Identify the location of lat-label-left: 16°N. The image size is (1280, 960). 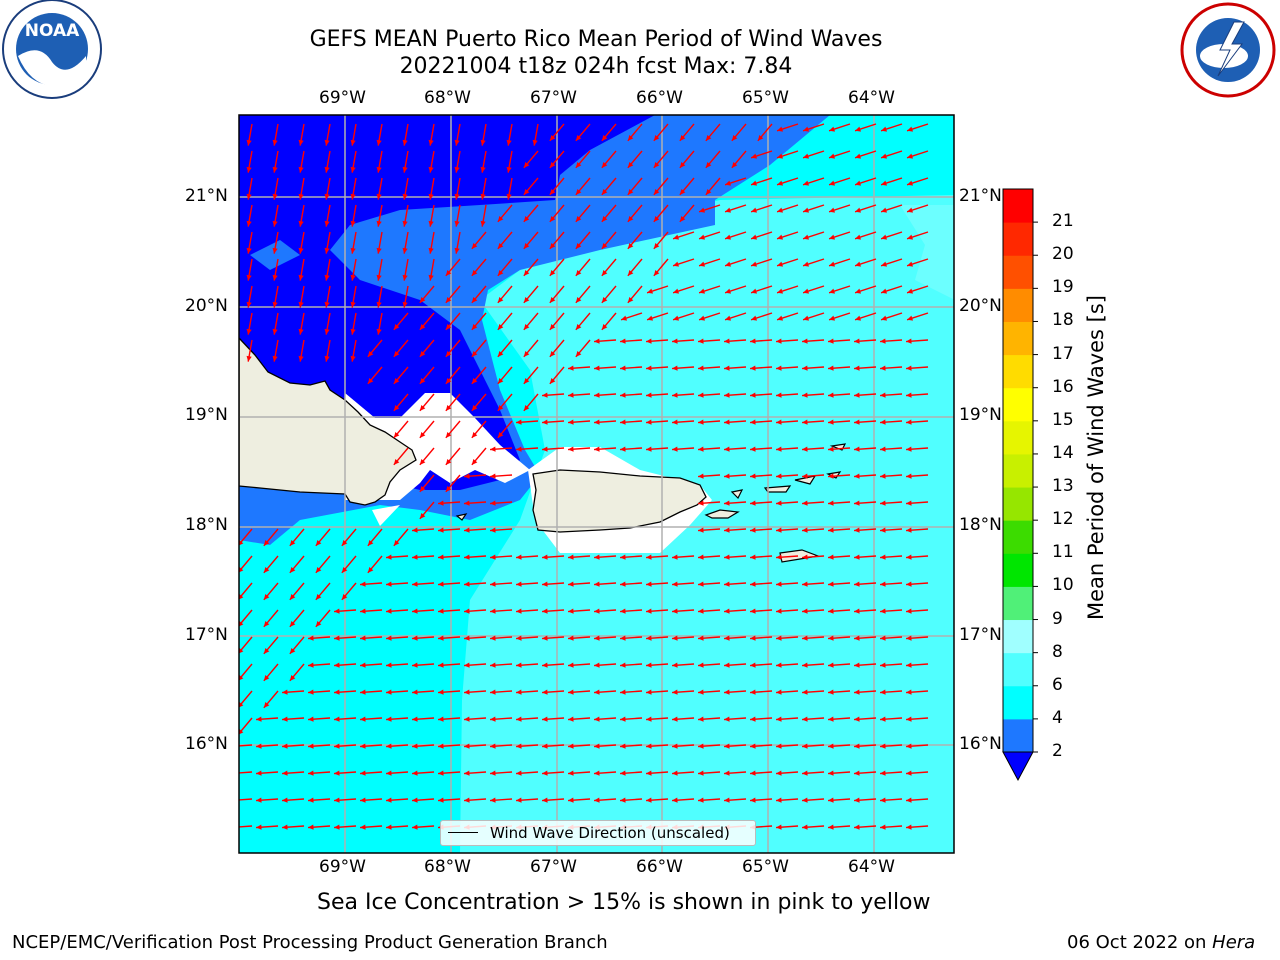
(206, 744).